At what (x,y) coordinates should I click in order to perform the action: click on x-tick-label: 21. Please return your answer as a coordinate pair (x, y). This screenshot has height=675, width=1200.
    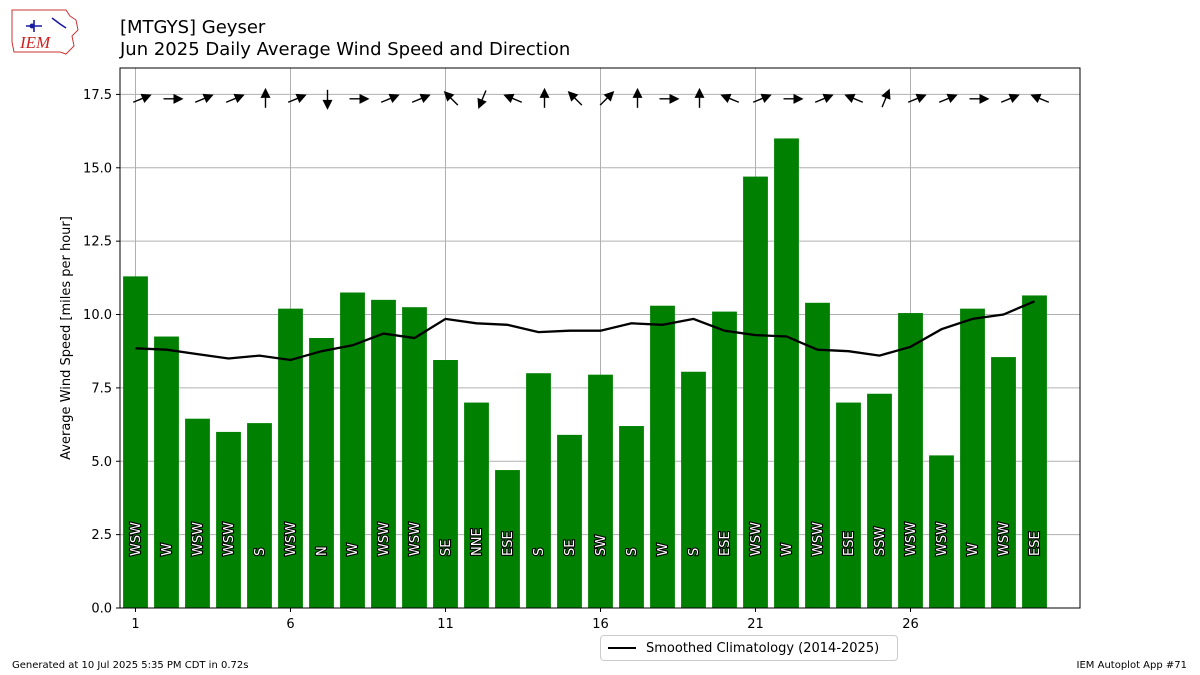
    Looking at the image, I should click on (755, 624).